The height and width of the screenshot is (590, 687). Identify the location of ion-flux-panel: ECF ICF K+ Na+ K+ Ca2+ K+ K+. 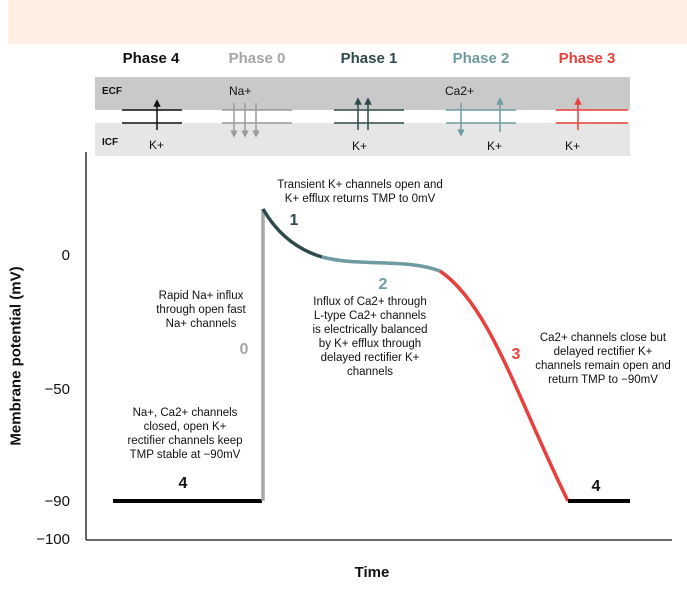
(362, 116).